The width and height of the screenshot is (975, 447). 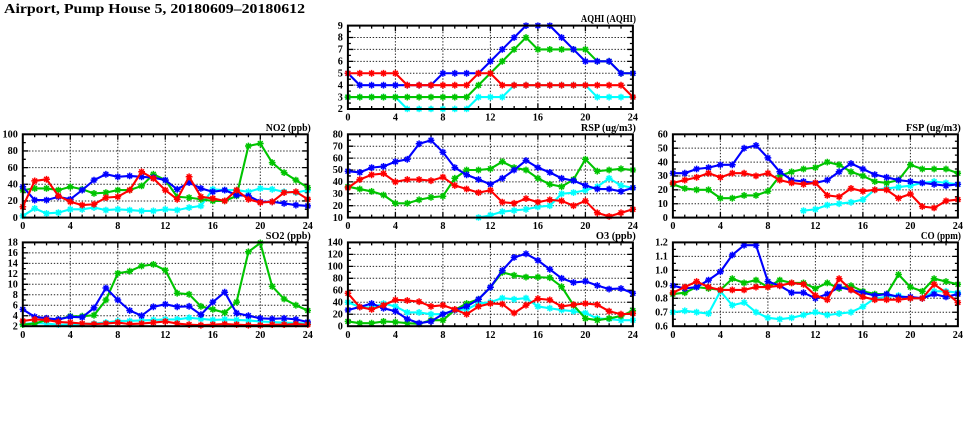 What do you see at coordinates (338, 170) in the screenshot?
I see `svg-text: 50` at bounding box center [338, 170].